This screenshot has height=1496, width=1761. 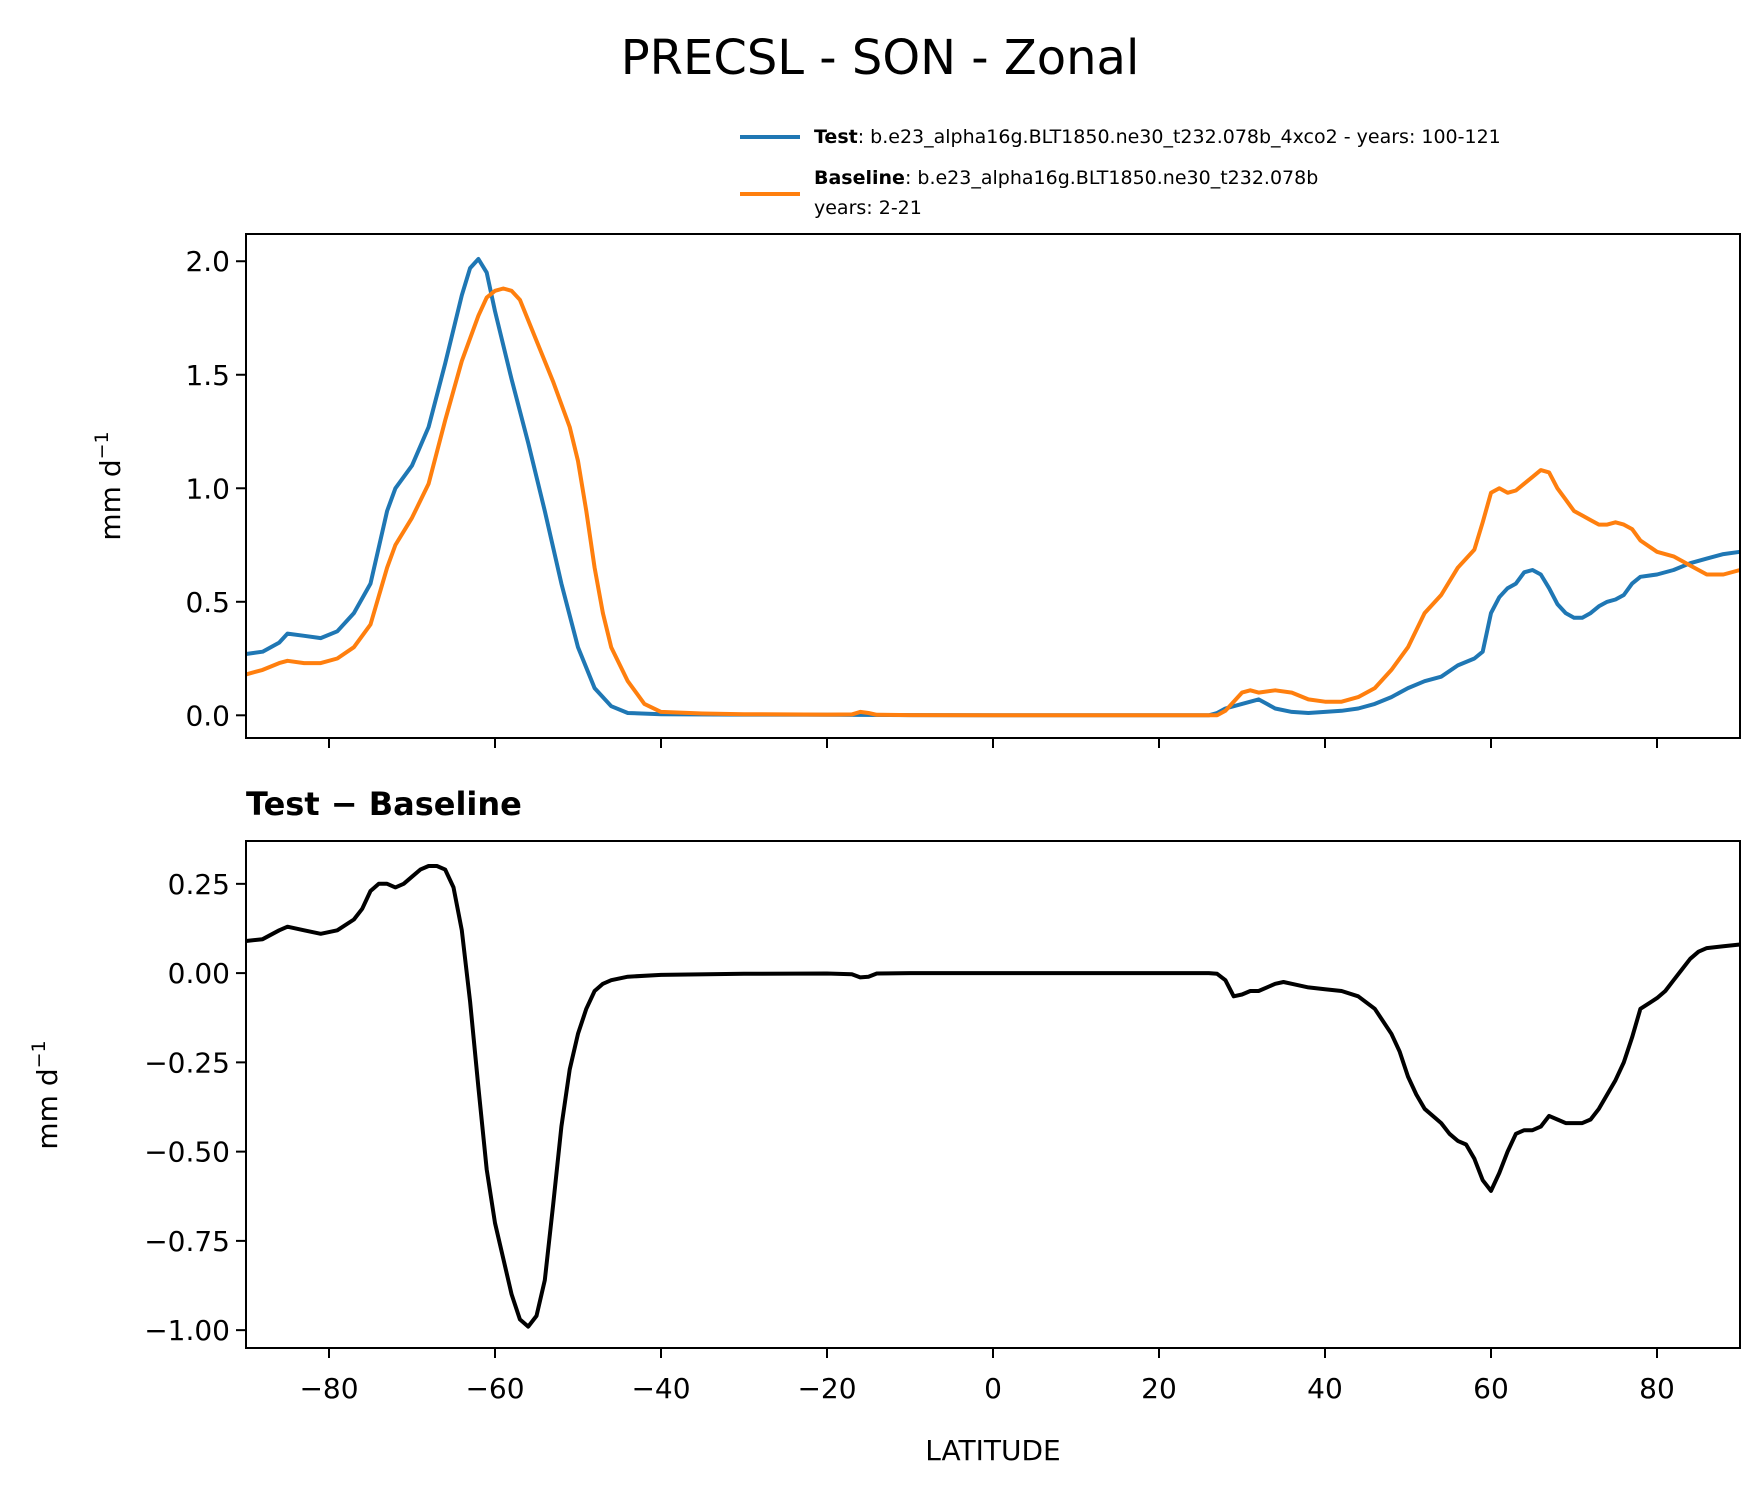 What do you see at coordinates (199, 973) in the screenshot?
I see `bottom-y-tick-label: 0.00` at bounding box center [199, 973].